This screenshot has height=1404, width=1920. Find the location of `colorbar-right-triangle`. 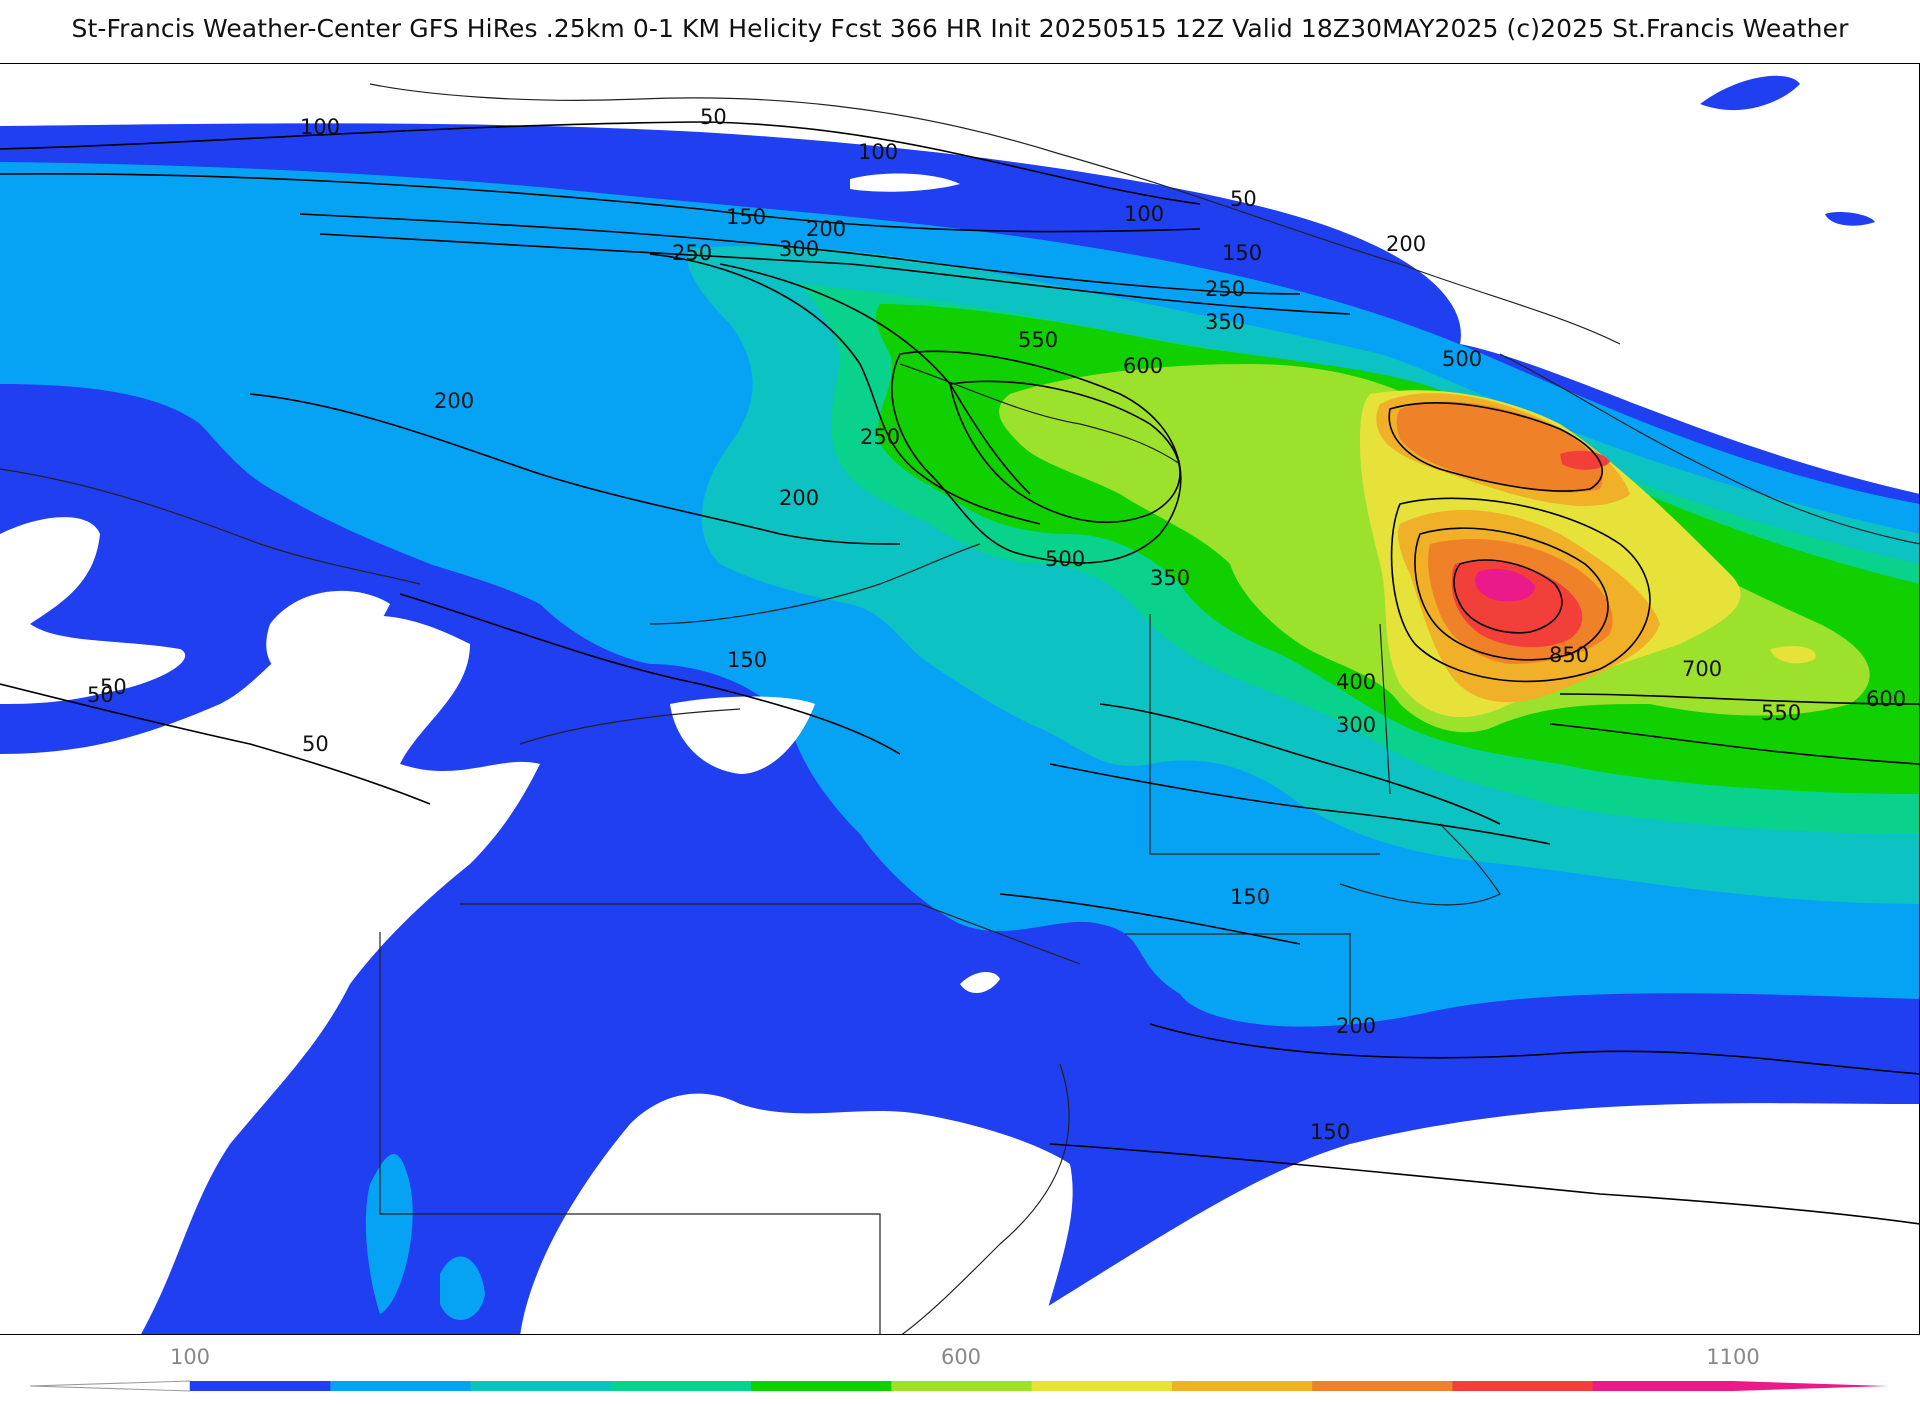

colorbar-right-triangle is located at coordinates (1810, 1386).